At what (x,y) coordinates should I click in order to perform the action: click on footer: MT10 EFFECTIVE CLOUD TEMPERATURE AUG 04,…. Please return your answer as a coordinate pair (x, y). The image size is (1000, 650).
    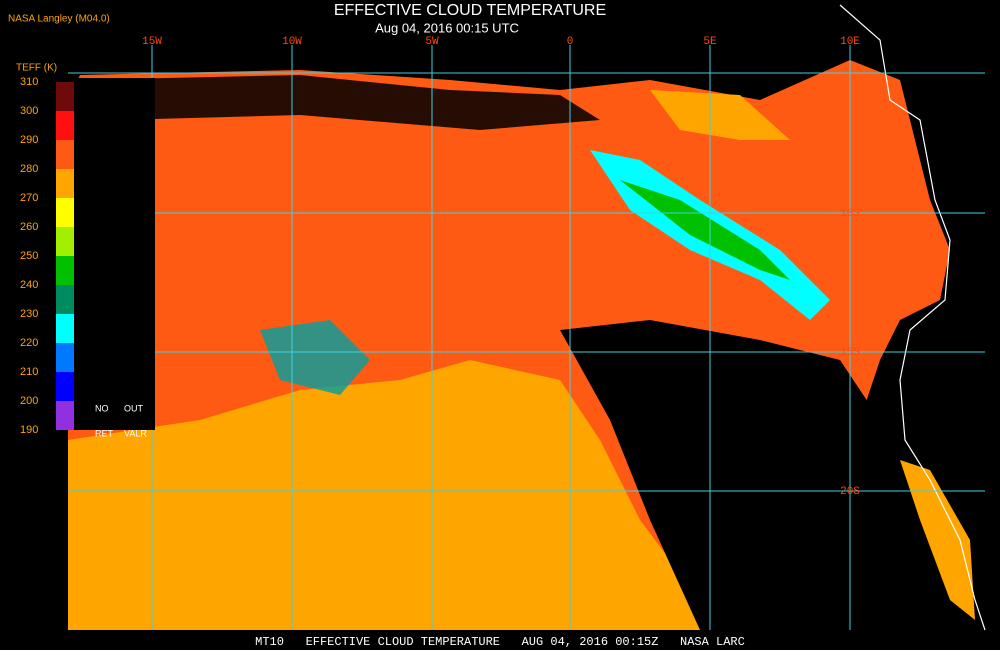
    Looking at the image, I should click on (500, 642).